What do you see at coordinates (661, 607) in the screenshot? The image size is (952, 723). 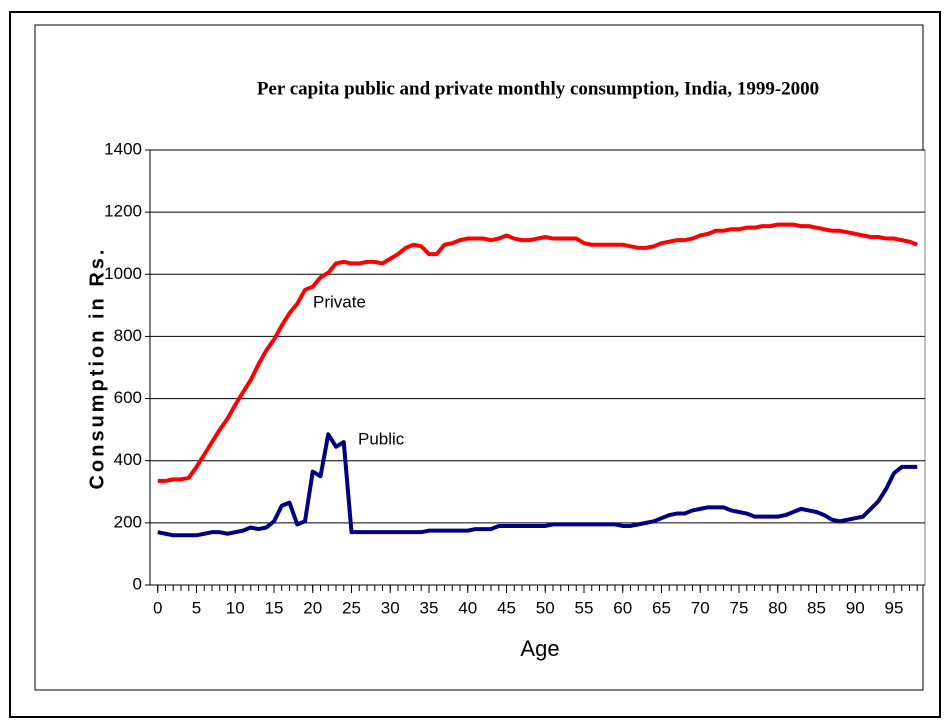 I see `x-tick-label: 65` at bounding box center [661, 607].